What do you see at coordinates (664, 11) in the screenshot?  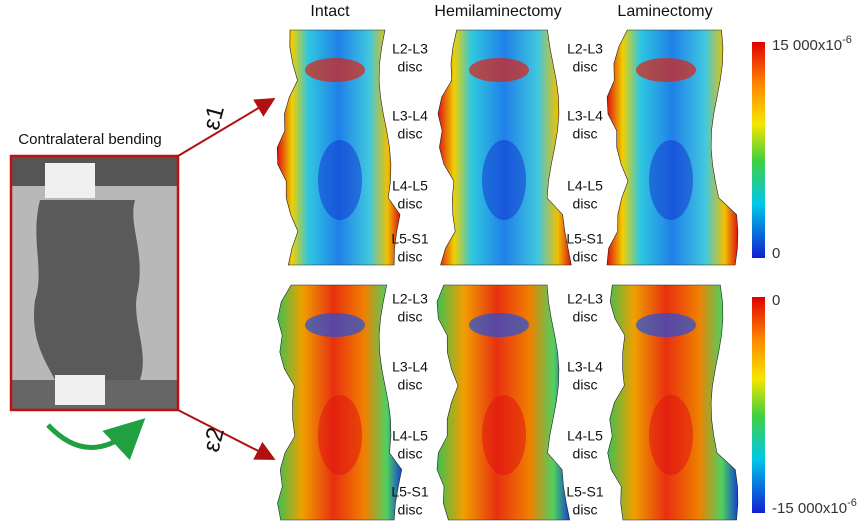 I see `column-header: Laminectomy` at bounding box center [664, 11].